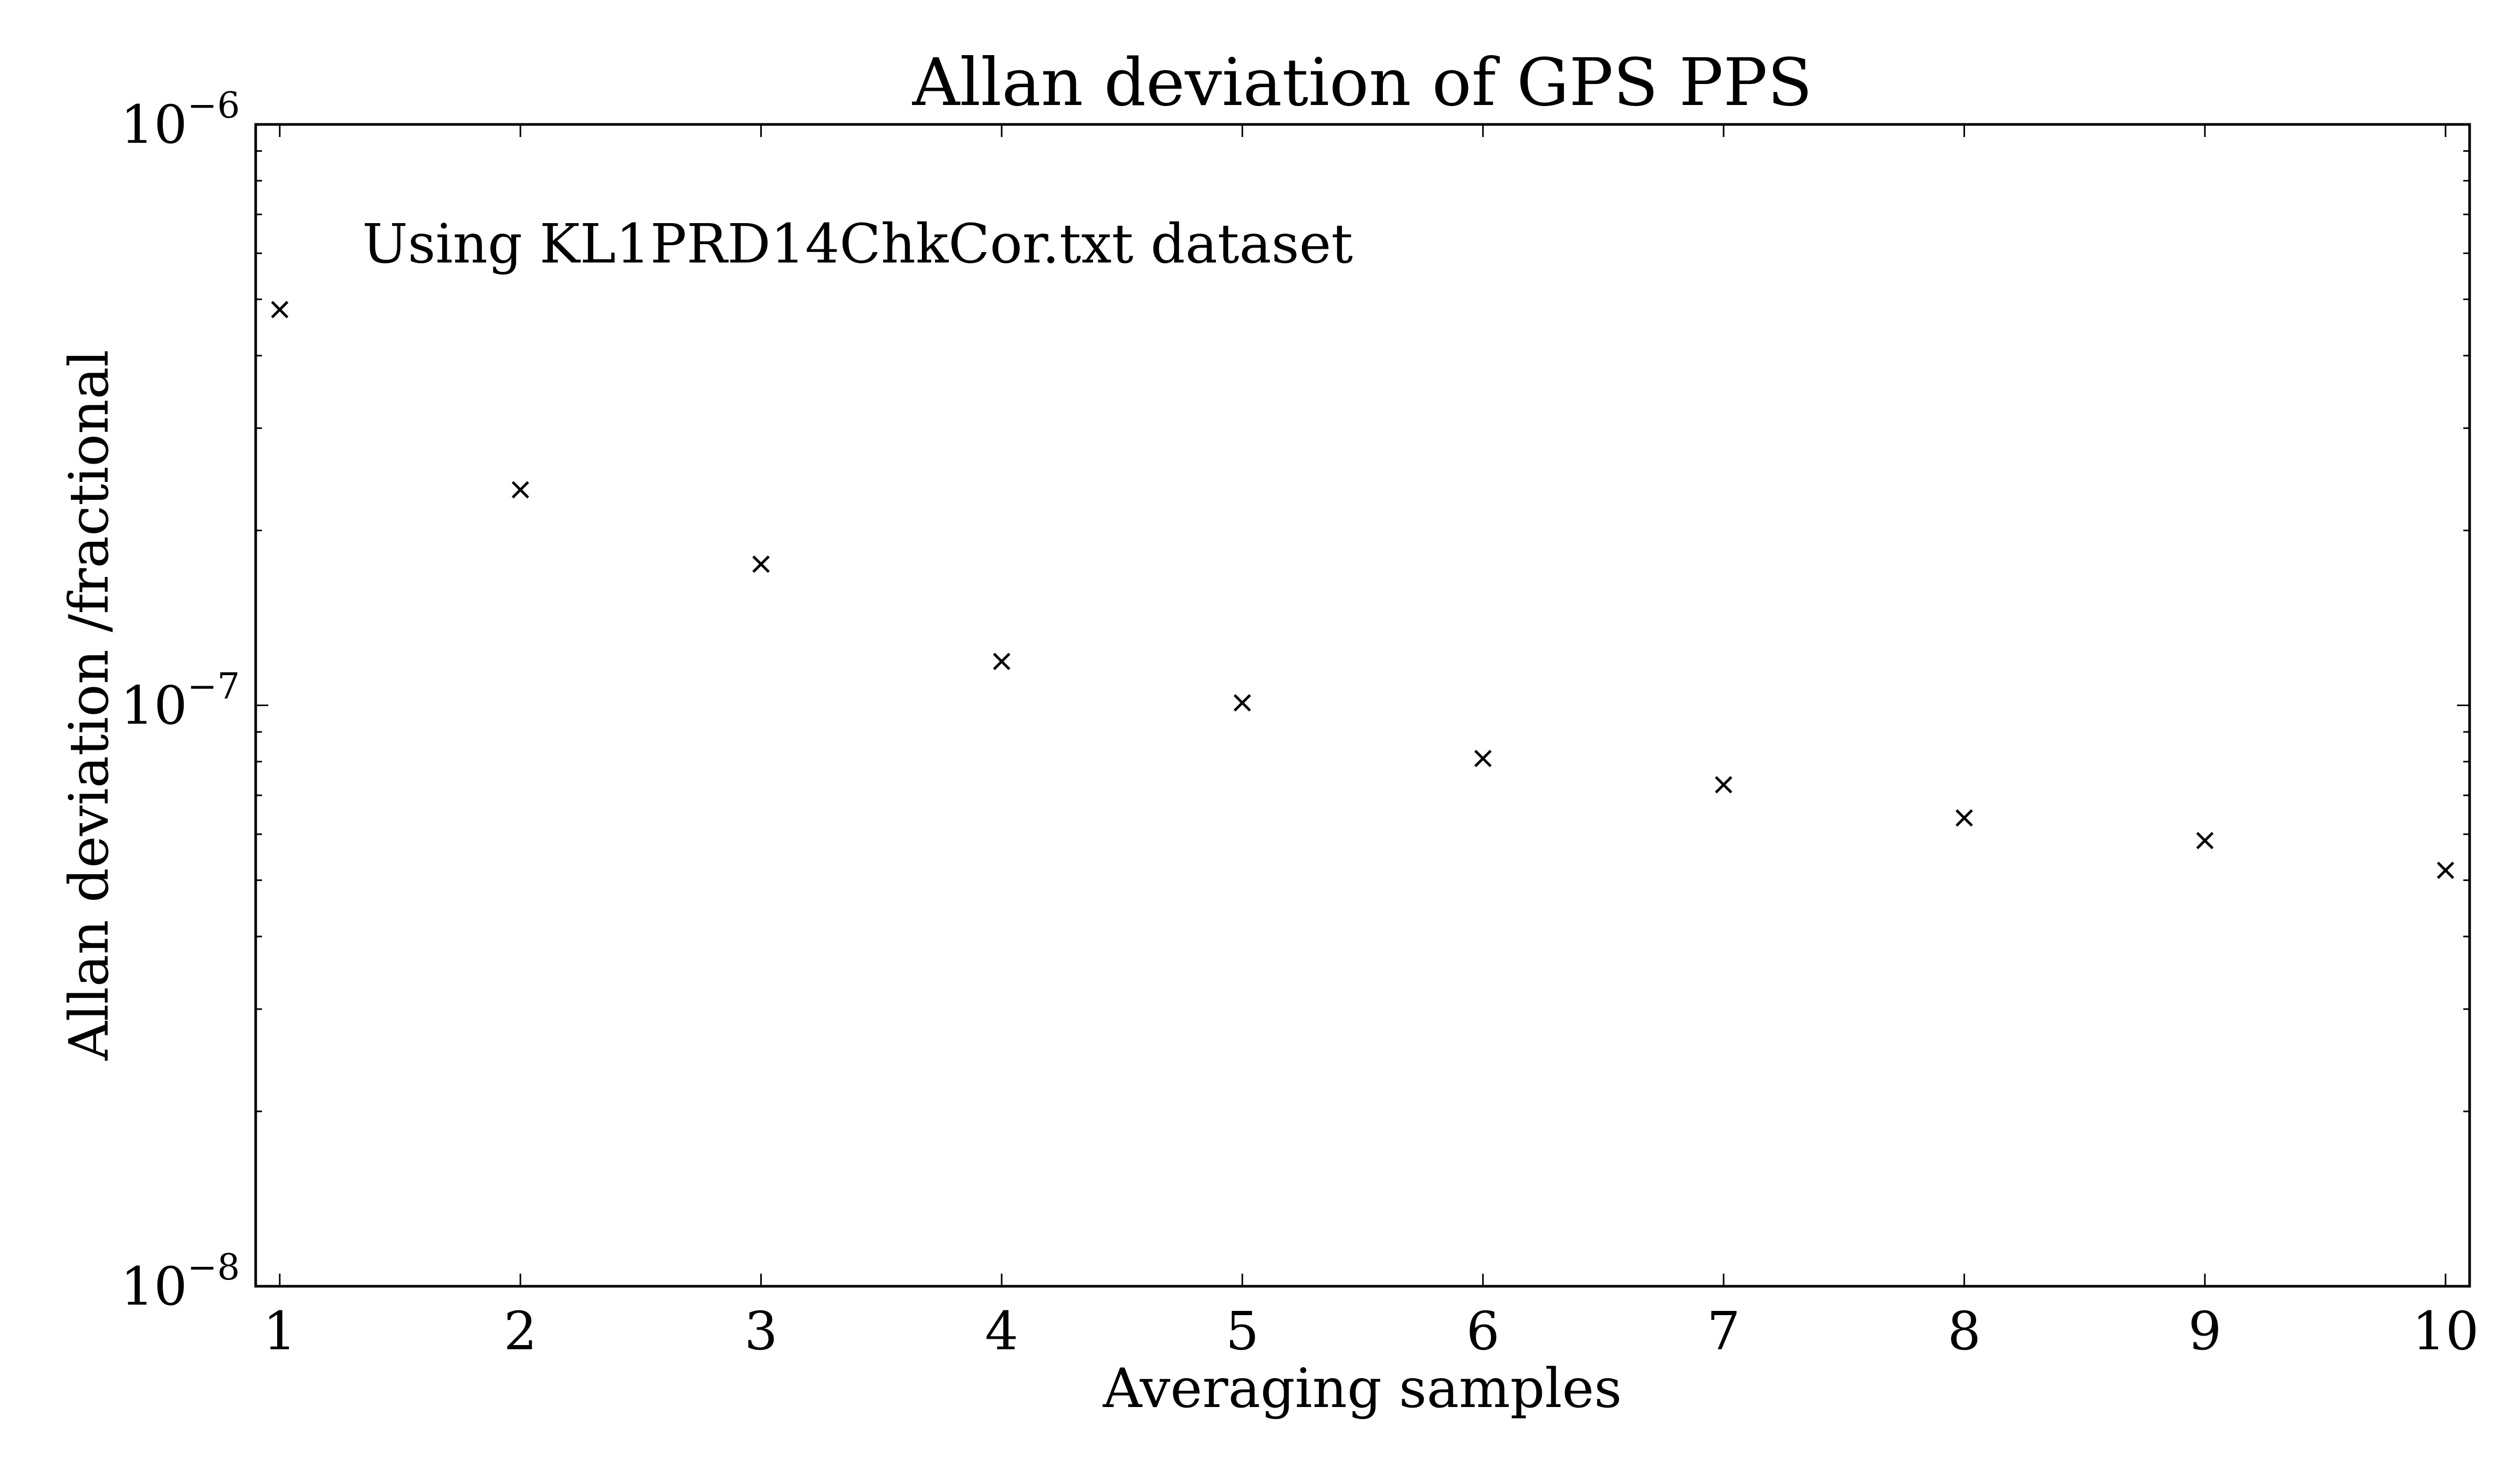 The height and width of the screenshot is (1470, 2520). What do you see at coordinates (2445, 1331) in the screenshot?
I see `x-tick-label: 10` at bounding box center [2445, 1331].